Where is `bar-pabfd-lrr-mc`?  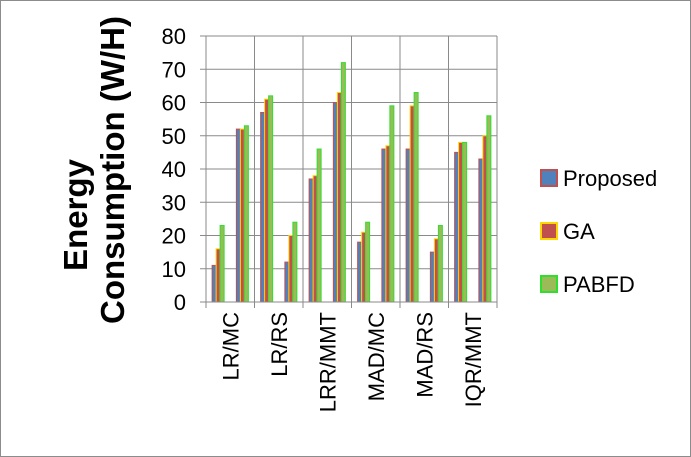 bar-pabfd-lrr-mc is located at coordinates (295, 262).